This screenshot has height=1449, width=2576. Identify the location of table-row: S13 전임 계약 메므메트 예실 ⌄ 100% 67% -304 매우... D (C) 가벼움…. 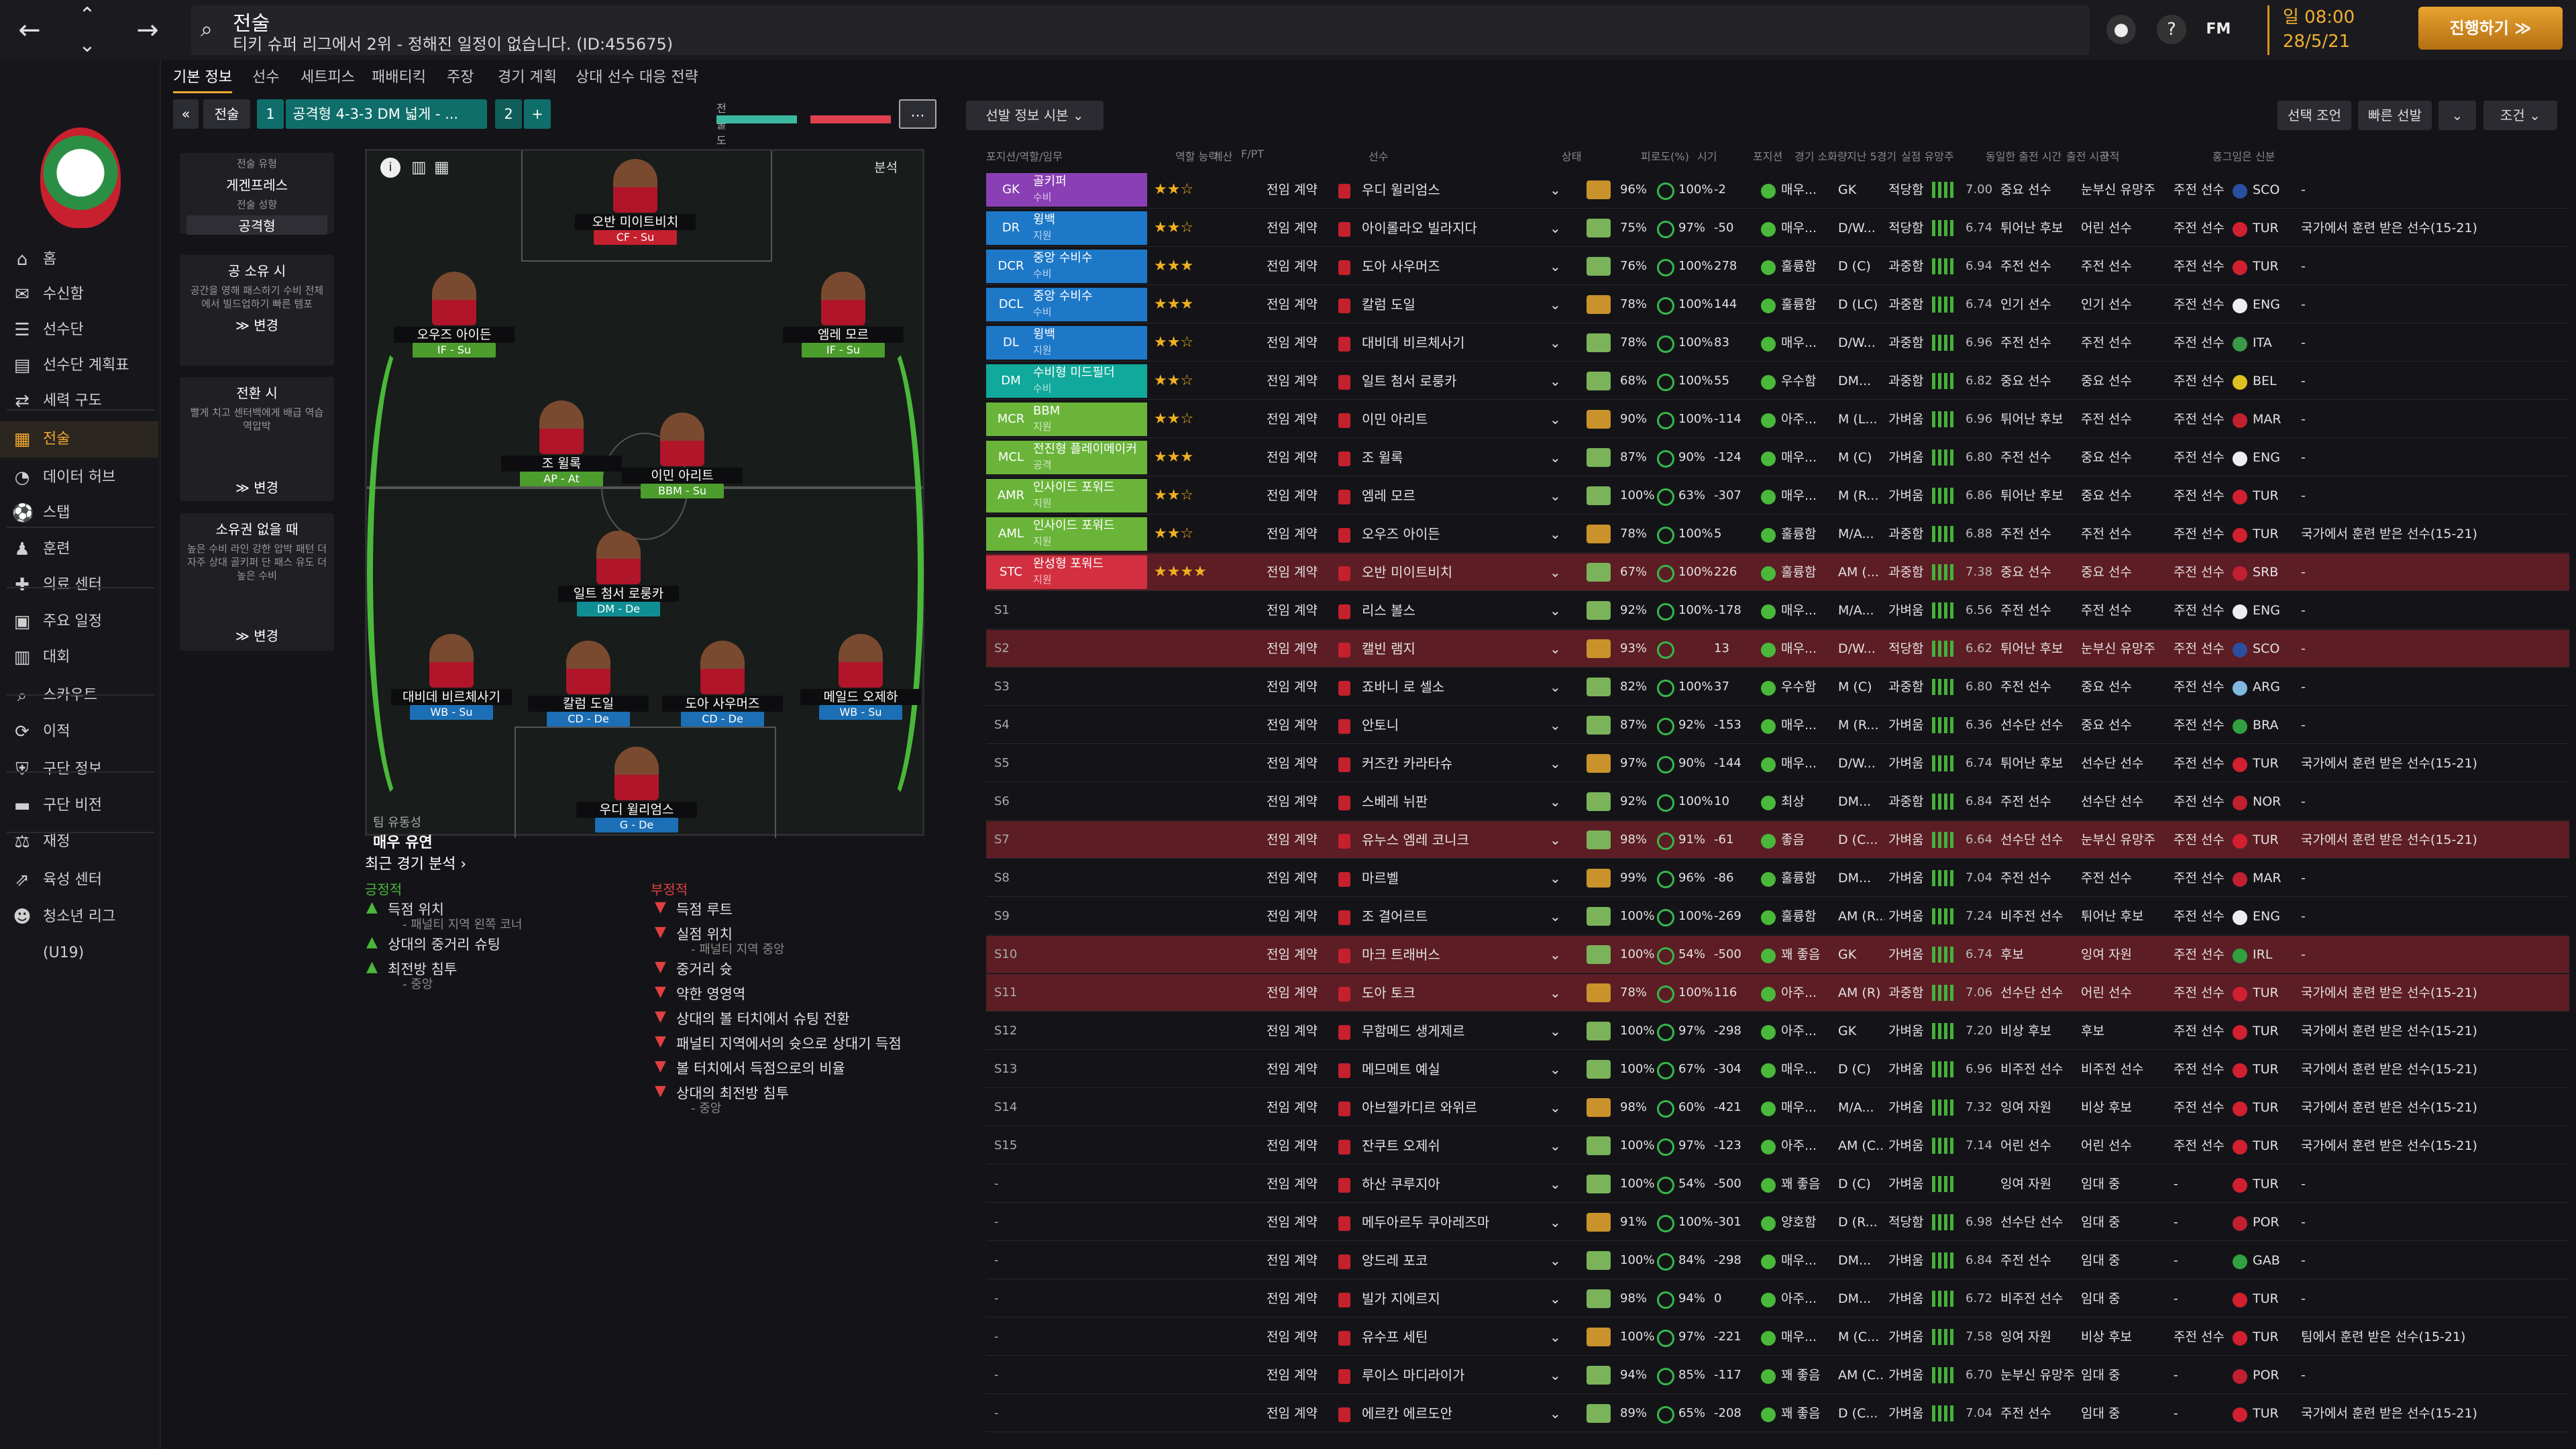
(1777, 1069).